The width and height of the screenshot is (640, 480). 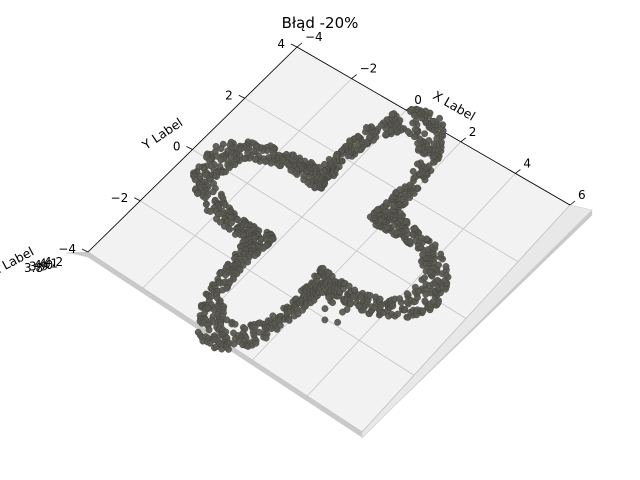 I want to click on z-tick-label: 3.9, so click(x=38, y=267).